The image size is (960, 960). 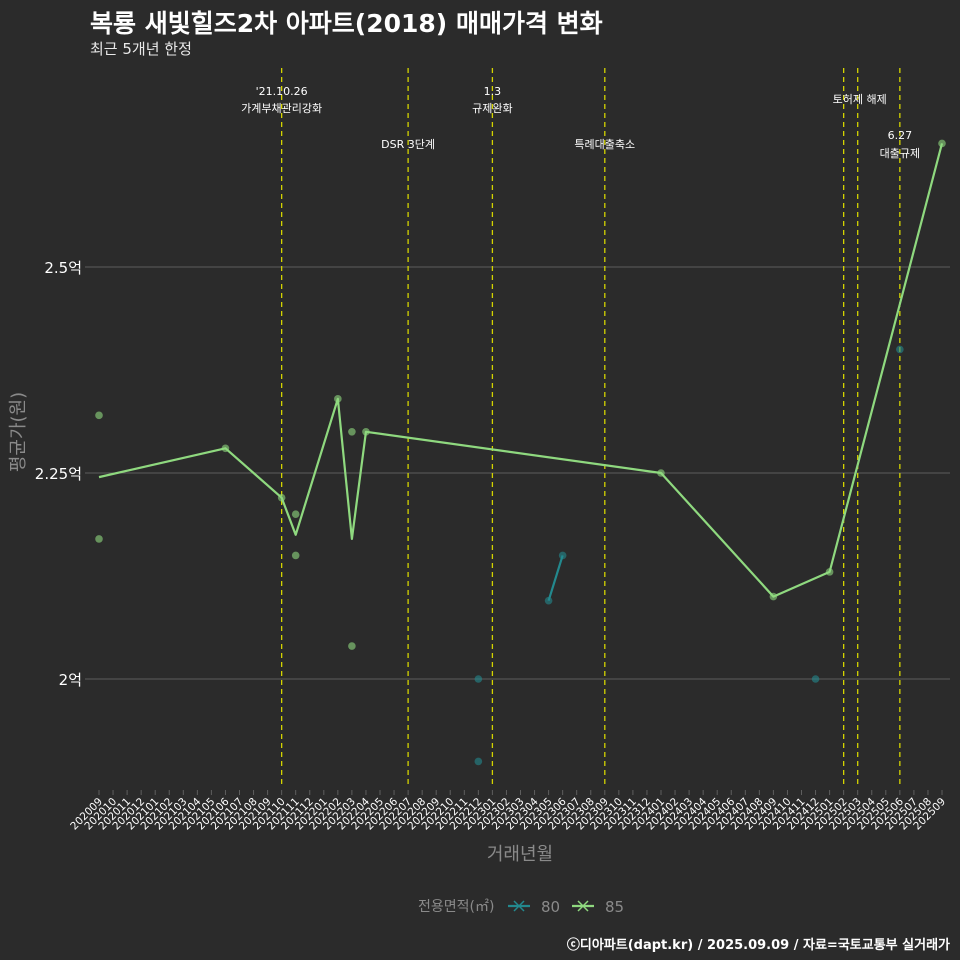 I want to click on legend: 전용면적(㎡) 80 85, so click(x=521, y=907).